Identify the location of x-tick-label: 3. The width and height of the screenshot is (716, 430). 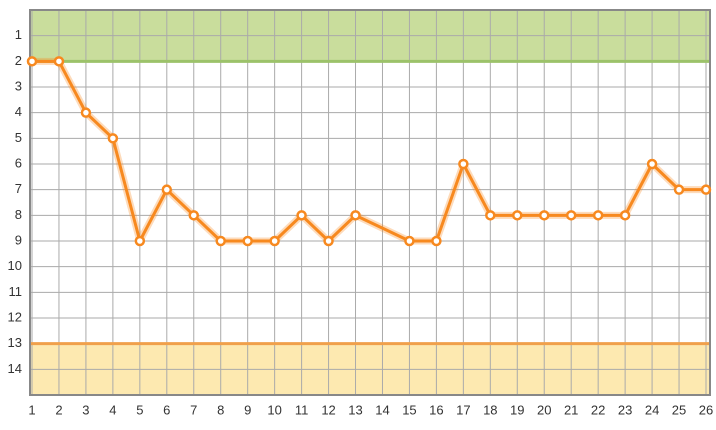
(85, 409).